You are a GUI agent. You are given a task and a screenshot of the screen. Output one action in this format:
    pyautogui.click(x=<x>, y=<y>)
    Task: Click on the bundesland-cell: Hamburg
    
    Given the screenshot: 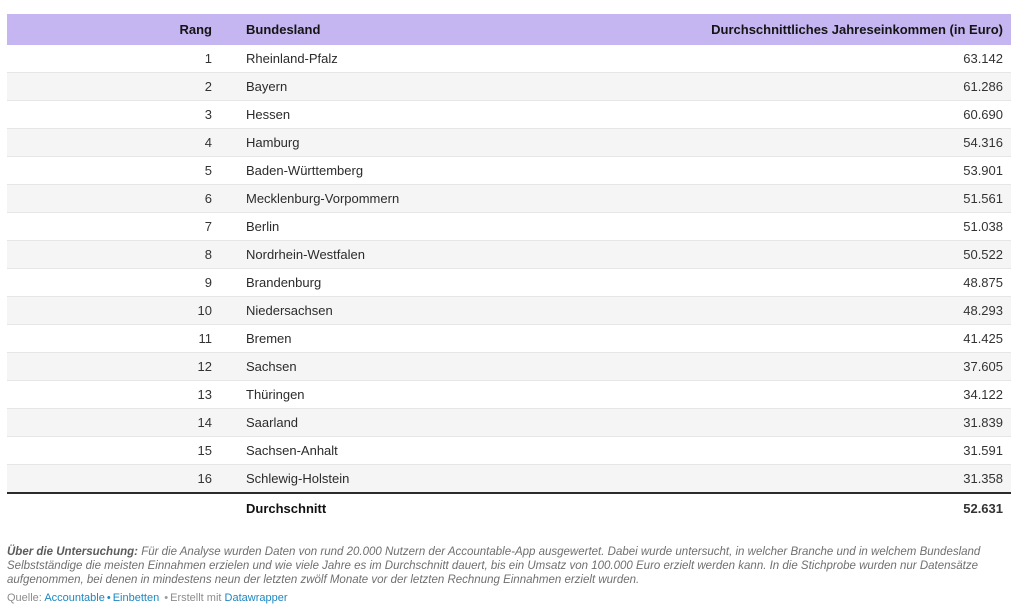 What is the action you would take?
    pyautogui.click(x=451, y=142)
    